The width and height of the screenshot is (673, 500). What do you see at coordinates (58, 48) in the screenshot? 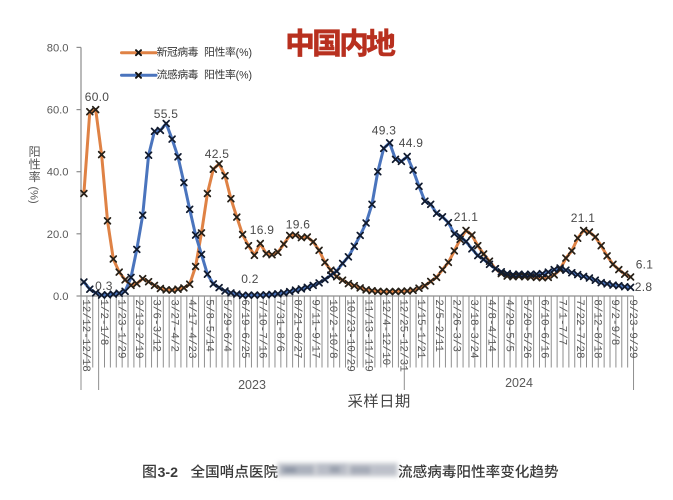
I see `svg-text: 80.0` at bounding box center [58, 48].